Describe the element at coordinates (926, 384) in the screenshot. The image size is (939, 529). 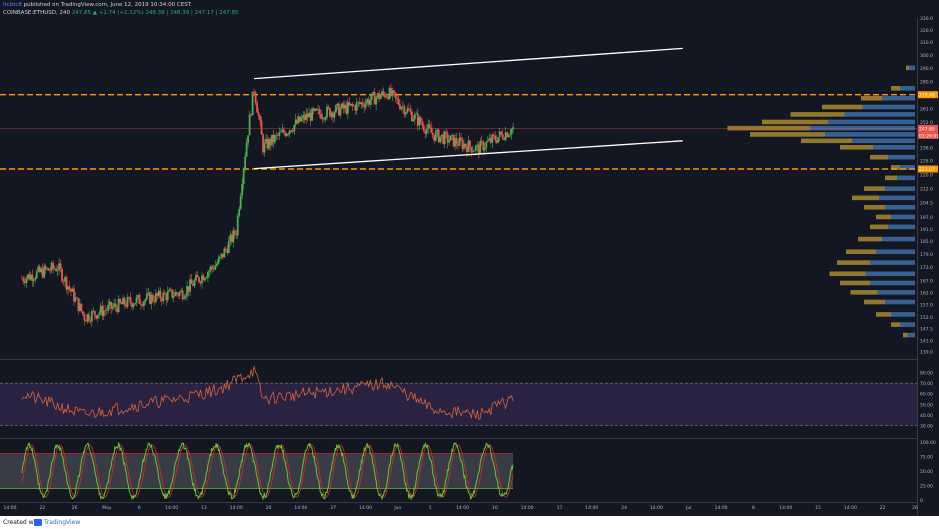
I see `rsi-tick-label: 70.00` at that location.